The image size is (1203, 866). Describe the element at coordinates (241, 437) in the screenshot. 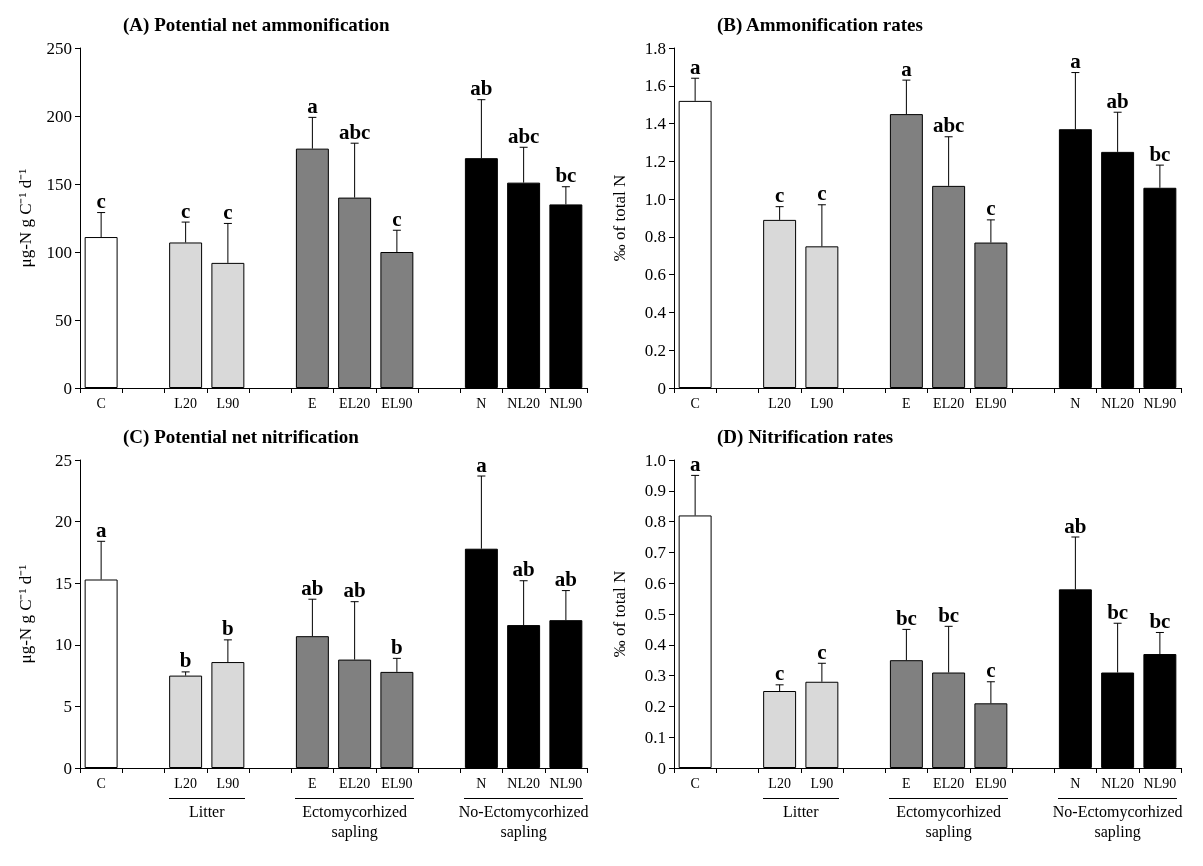

I see `chart-title: (C) Potential net nitrification` at that location.